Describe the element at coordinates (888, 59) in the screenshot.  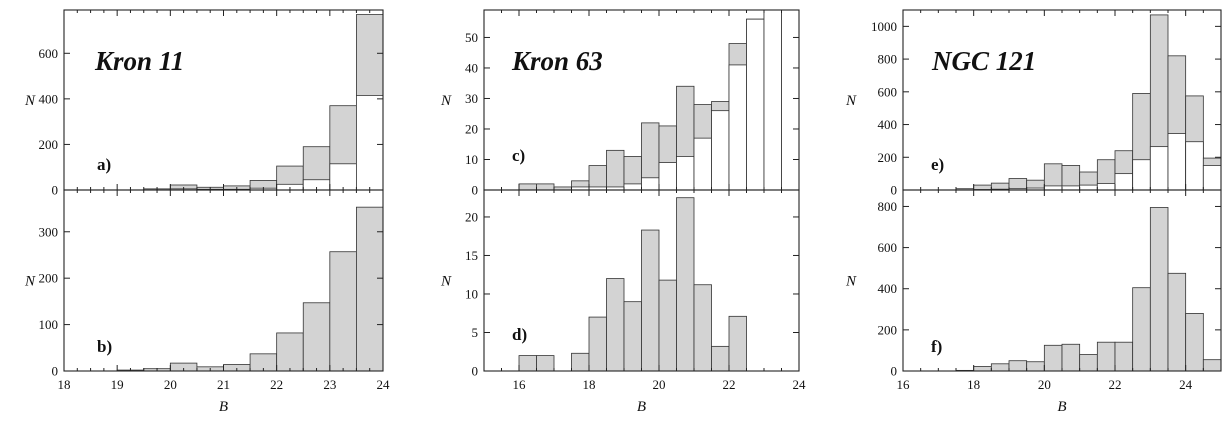
I see `y-tick-label: 800` at that location.